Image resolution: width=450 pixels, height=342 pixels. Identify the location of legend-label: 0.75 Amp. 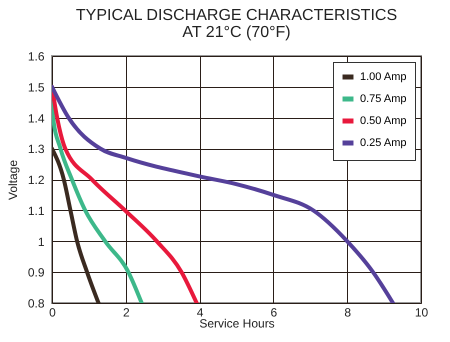
(383, 99).